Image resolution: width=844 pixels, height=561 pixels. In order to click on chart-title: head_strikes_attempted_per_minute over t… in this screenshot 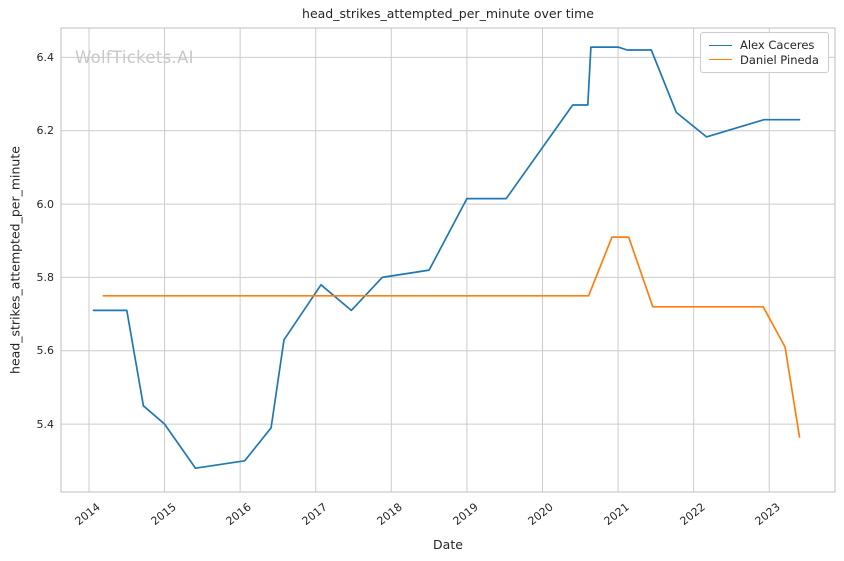, I will do `click(448, 13)`.